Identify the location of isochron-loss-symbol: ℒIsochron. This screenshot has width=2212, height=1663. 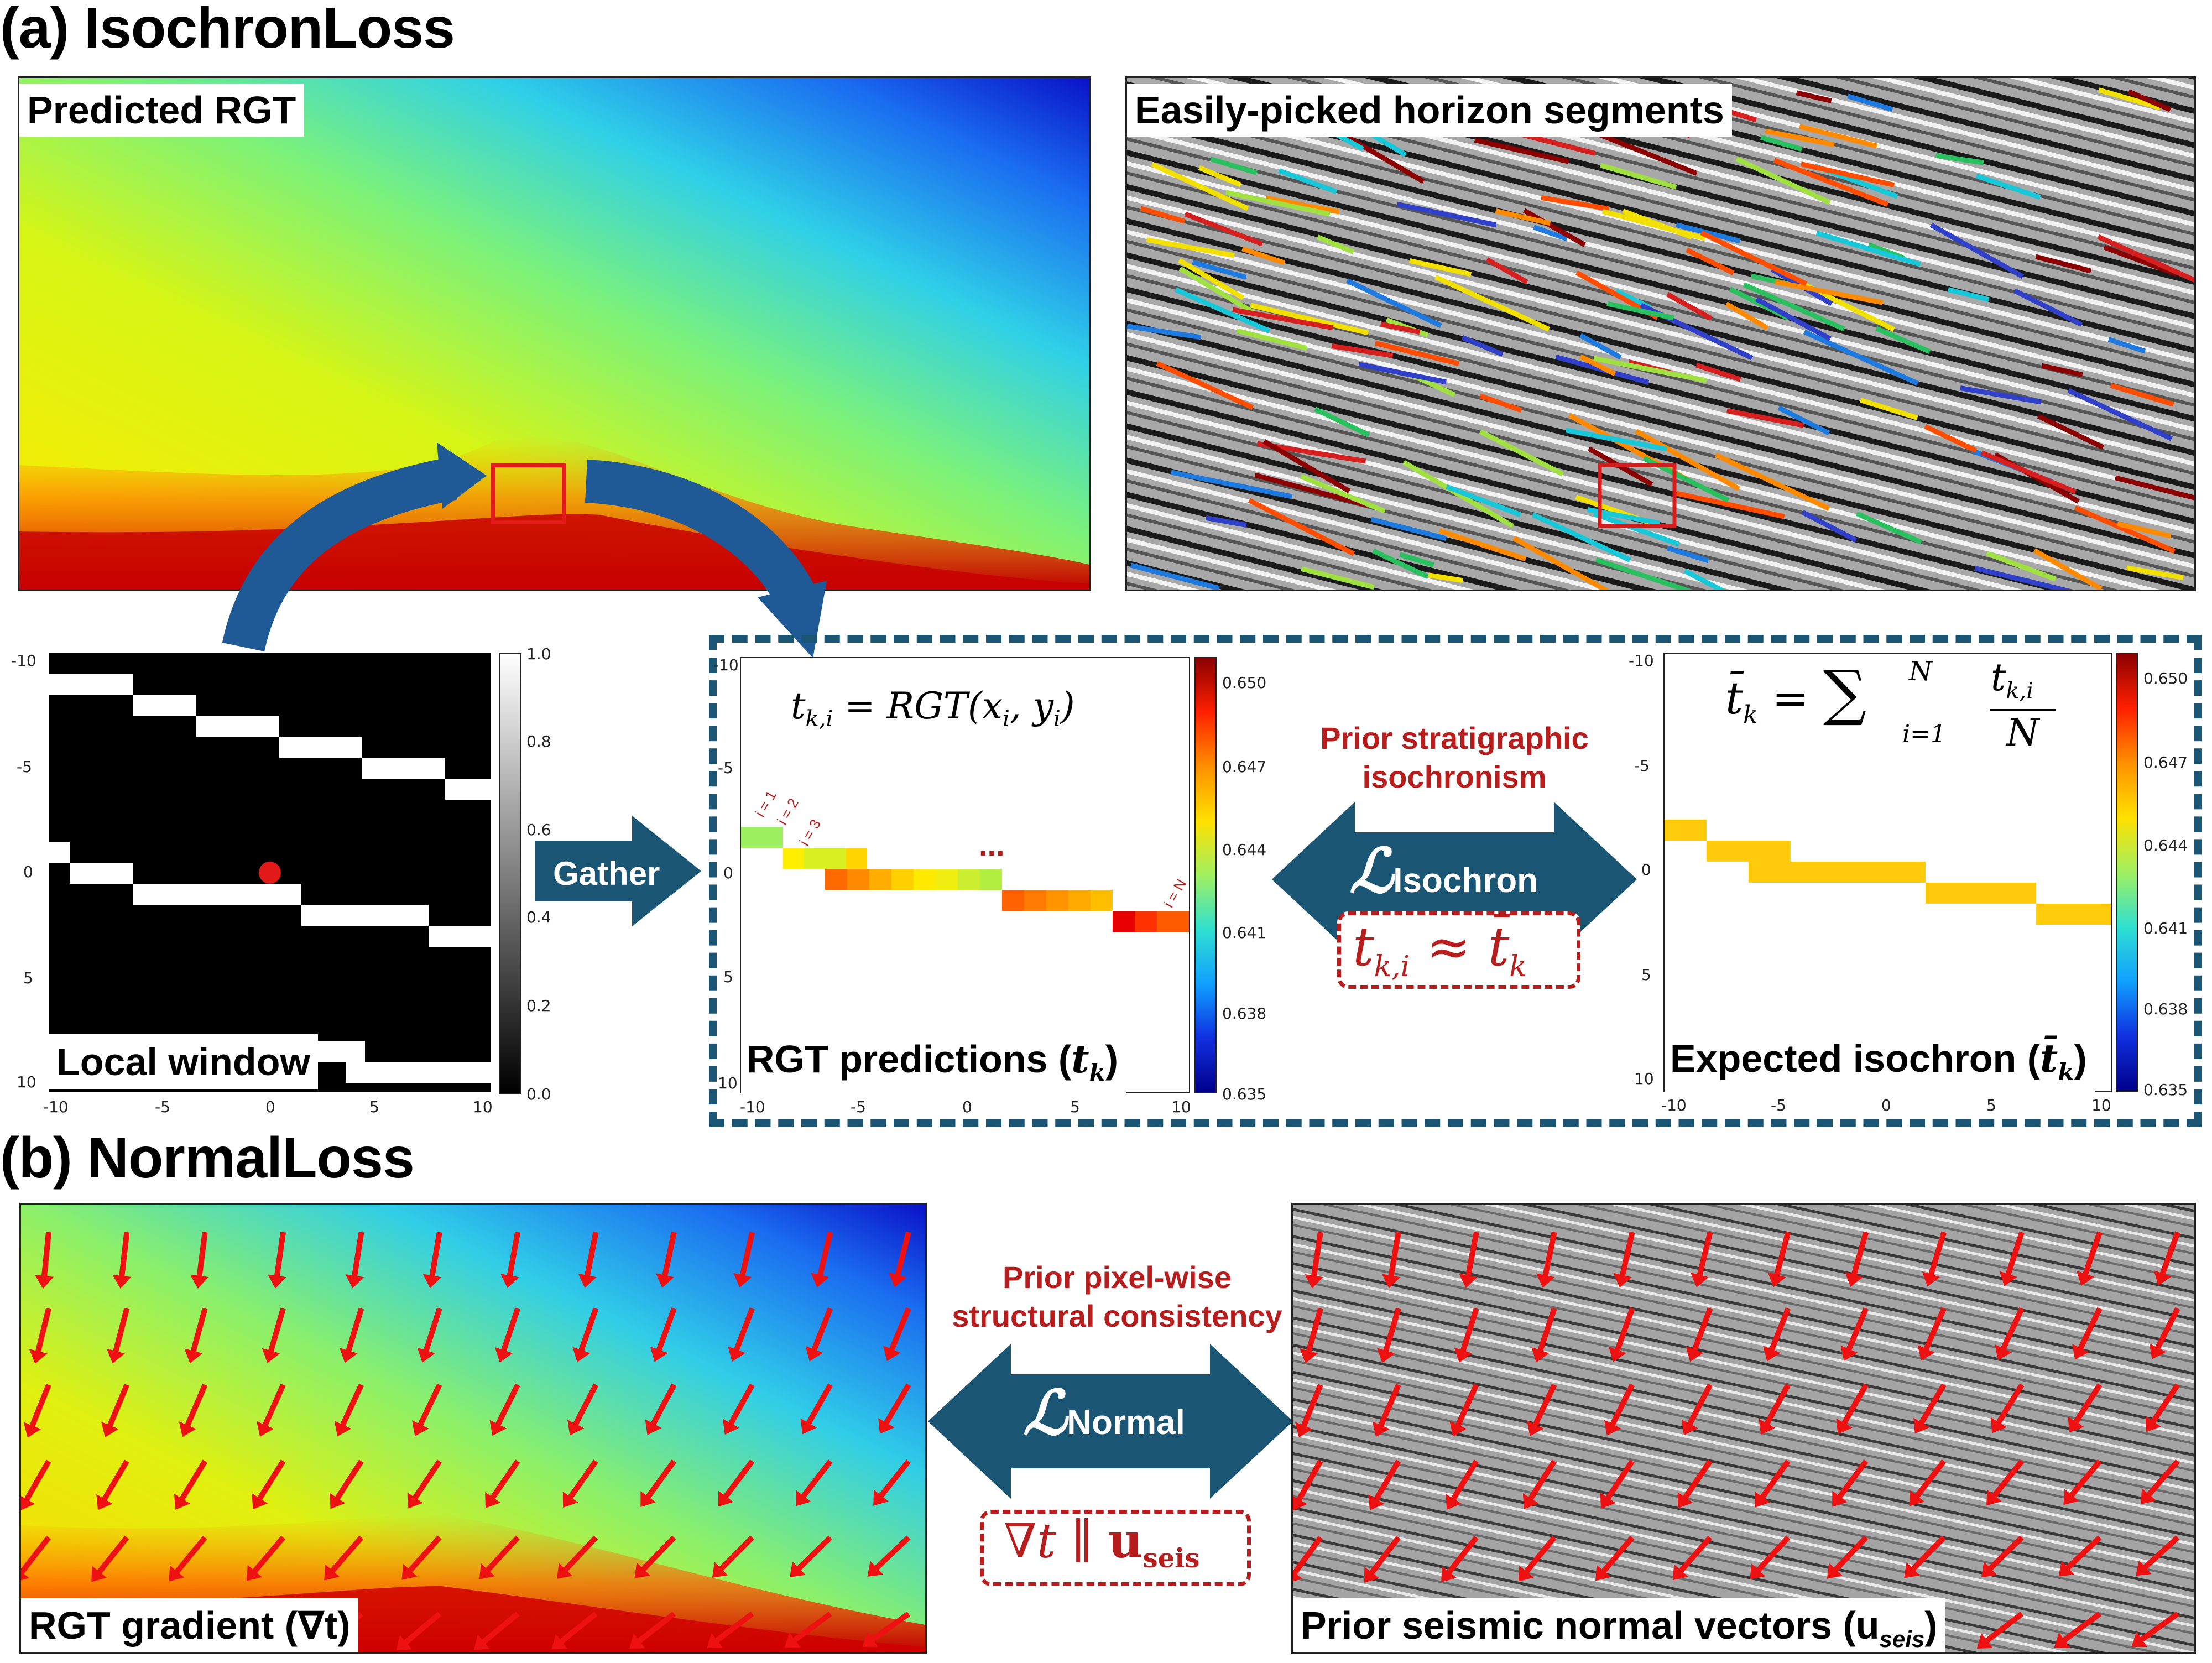
(1443, 871).